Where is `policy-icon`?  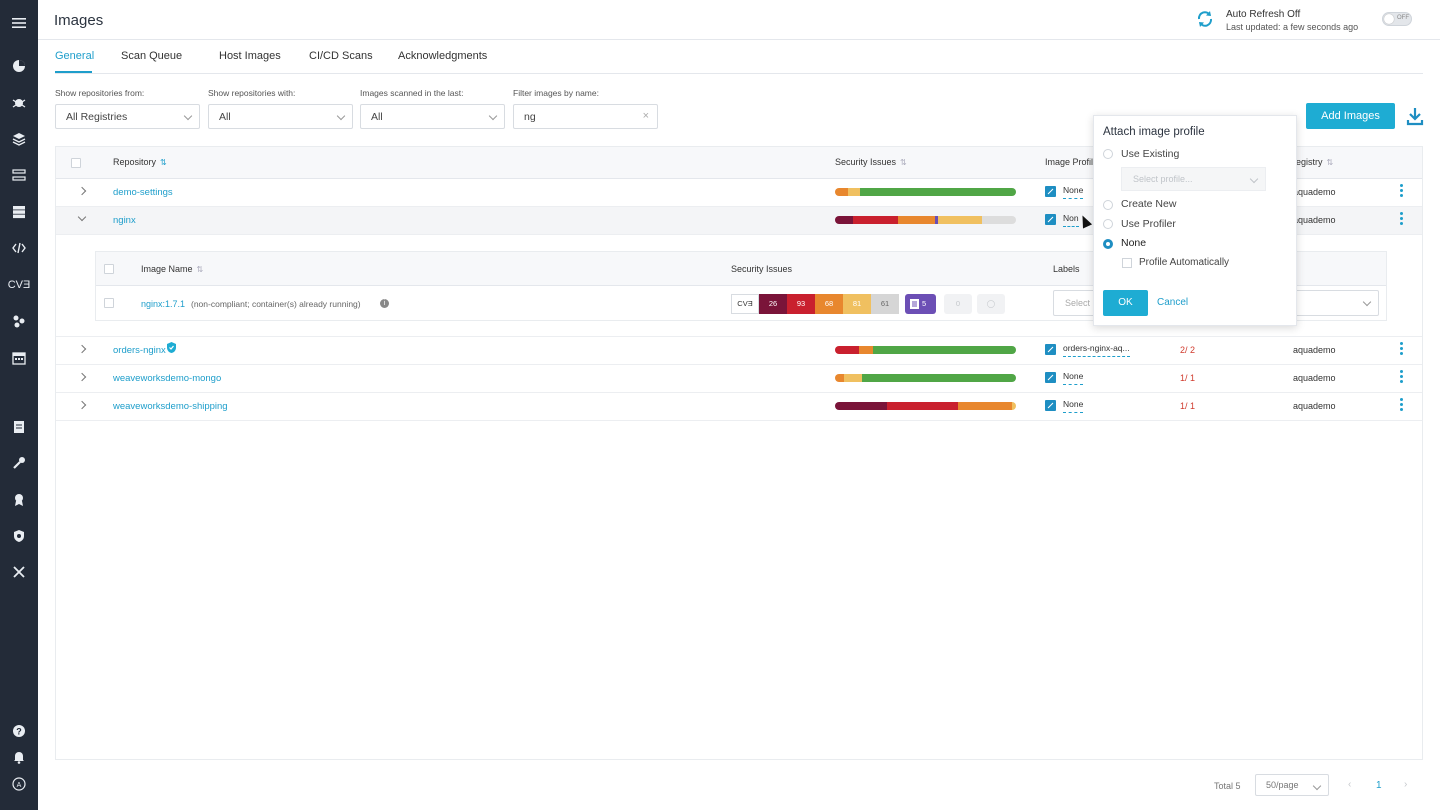
policy-icon is located at coordinates (19, 427).